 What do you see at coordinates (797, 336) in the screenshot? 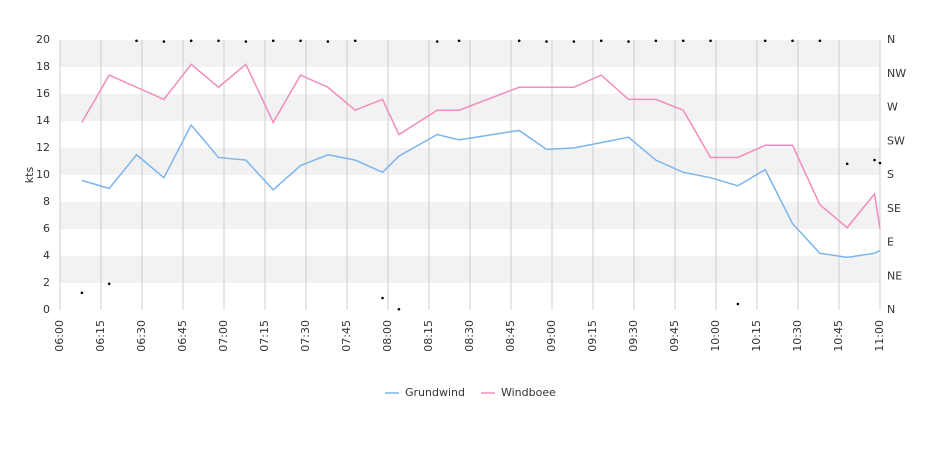
I see `x-tick-label: 10:30` at bounding box center [797, 336].